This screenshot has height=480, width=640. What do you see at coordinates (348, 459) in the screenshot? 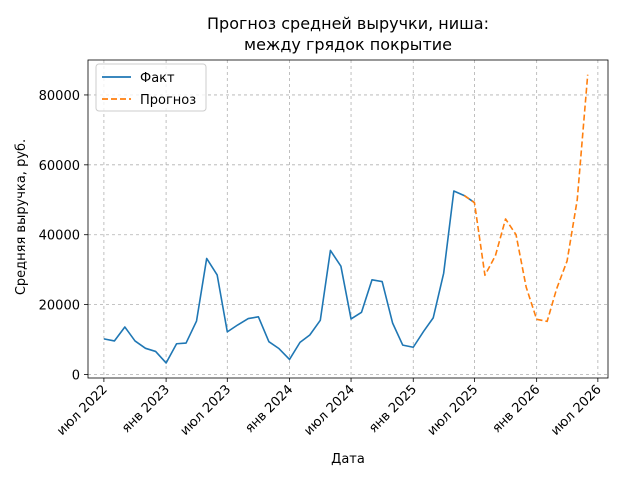
I see `x-axis-label: Дата` at bounding box center [348, 459].